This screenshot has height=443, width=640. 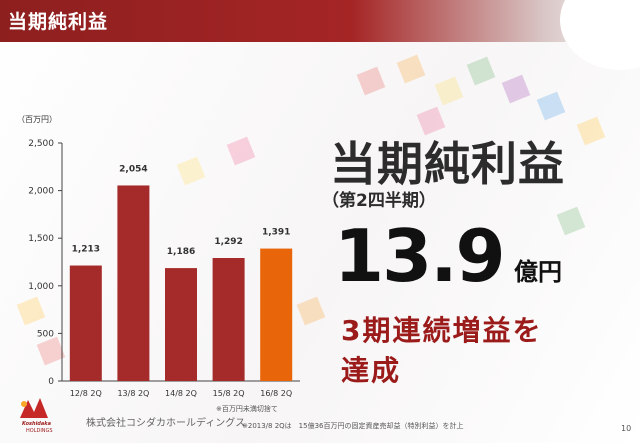 What do you see at coordinates (41, 192) in the screenshot?
I see `y-tick-label: 2,000` at bounding box center [41, 192].